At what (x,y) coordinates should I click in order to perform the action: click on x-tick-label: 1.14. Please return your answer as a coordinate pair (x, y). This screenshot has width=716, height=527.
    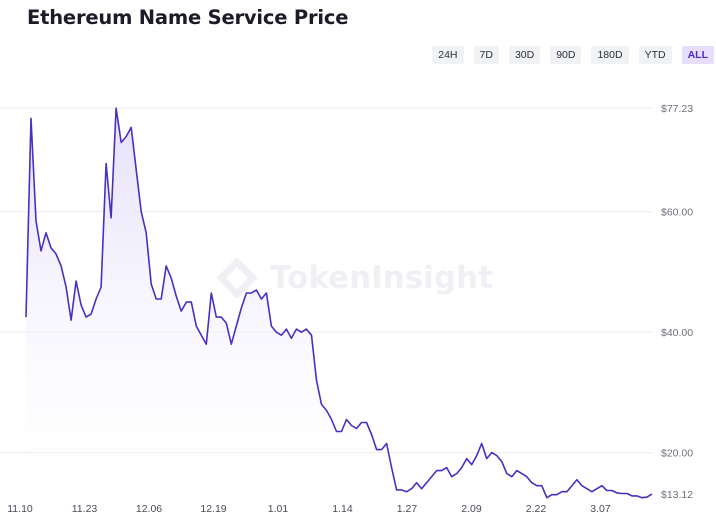
    Looking at the image, I should click on (342, 509).